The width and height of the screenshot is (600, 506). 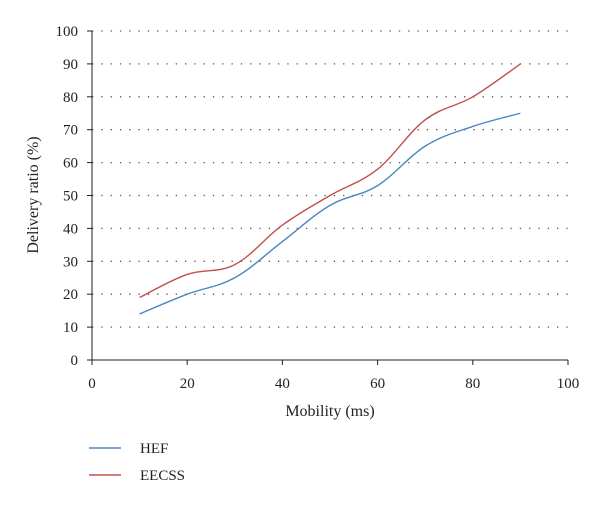 I want to click on y-axis-ticks: 0 10 20 30 40 50 60 70 80 90 100, so click(x=74, y=196).